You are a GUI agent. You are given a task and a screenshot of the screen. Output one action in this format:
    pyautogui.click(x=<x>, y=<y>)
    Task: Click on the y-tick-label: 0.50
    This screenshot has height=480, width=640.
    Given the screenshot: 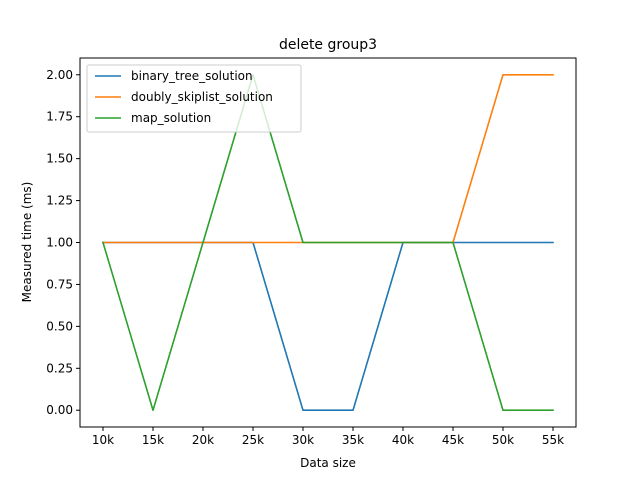 What is the action you would take?
    pyautogui.click(x=59, y=326)
    